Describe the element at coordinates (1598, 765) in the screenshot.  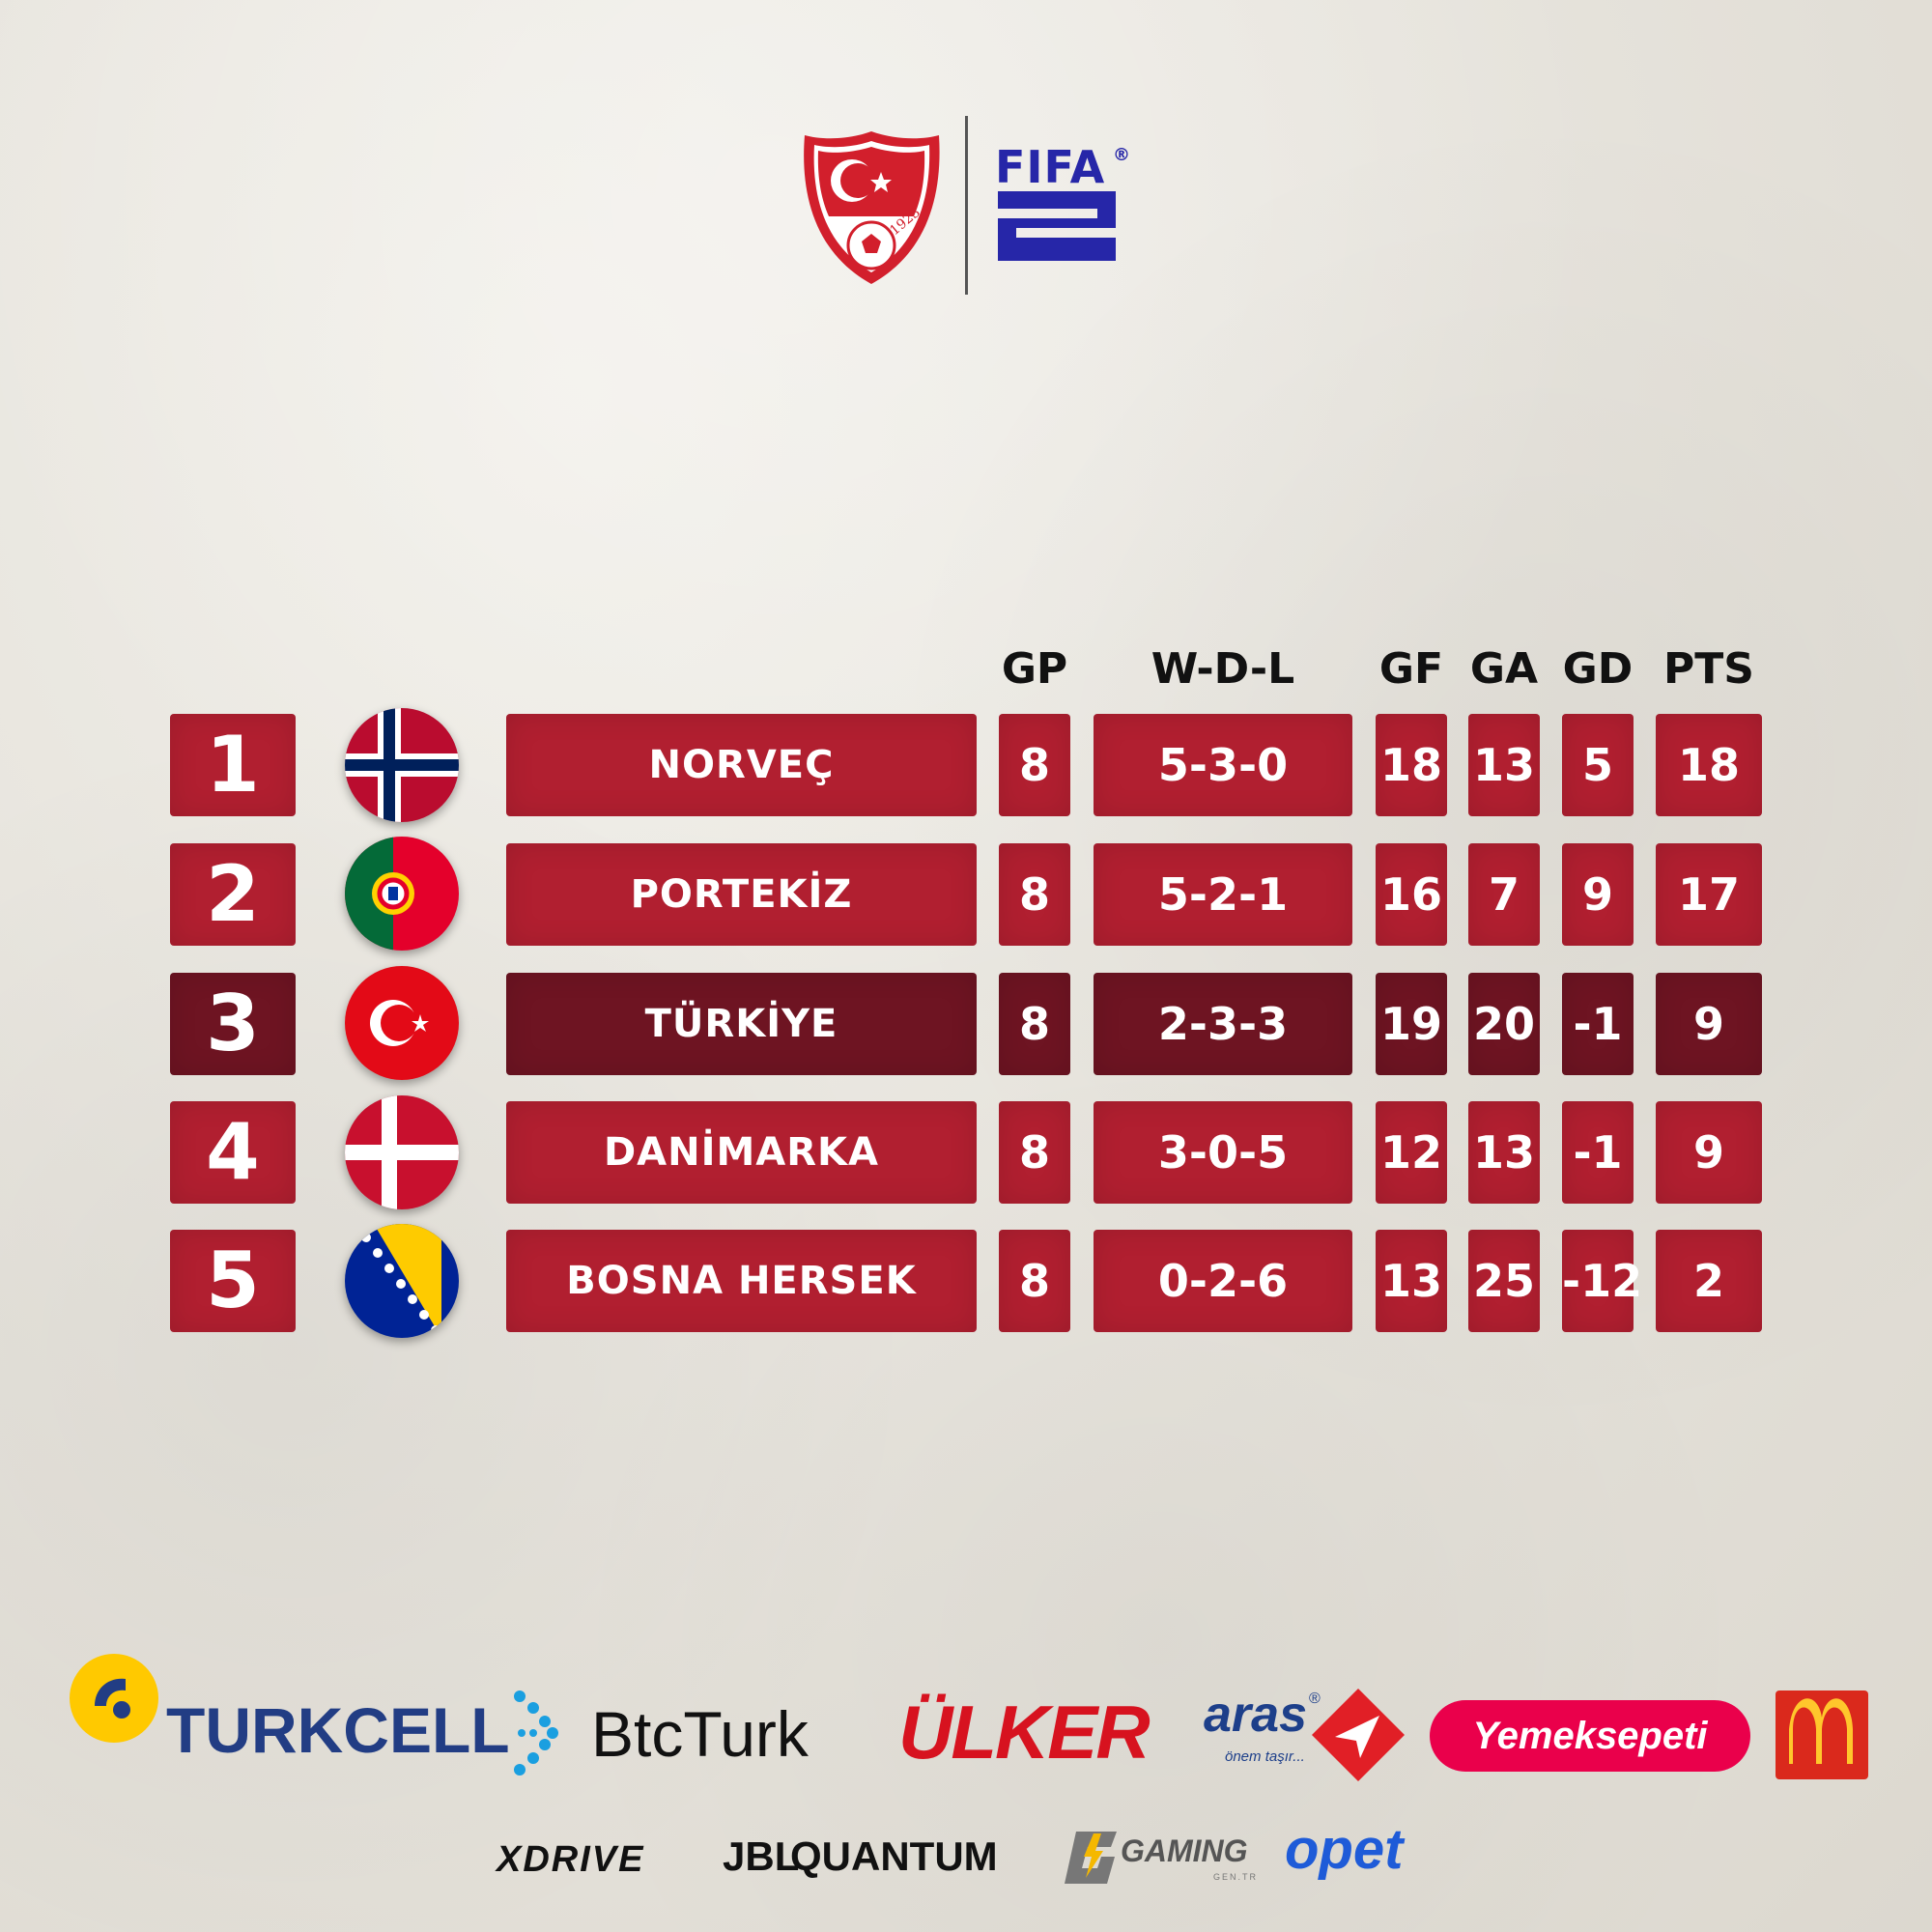
I see `gd-cell: 5` at that location.